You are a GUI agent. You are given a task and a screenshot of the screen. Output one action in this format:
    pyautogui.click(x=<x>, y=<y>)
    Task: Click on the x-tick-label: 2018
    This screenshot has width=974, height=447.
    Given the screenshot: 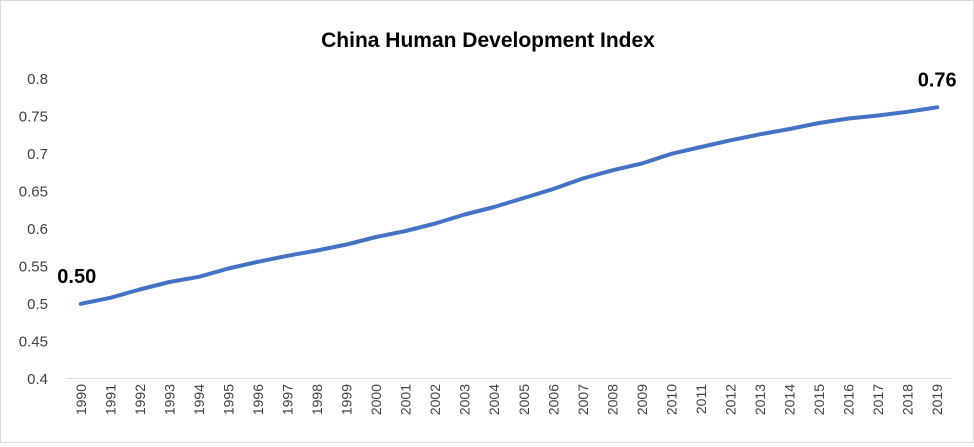 What is the action you would take?
    pyautogui.click(x=908, y=399)
    